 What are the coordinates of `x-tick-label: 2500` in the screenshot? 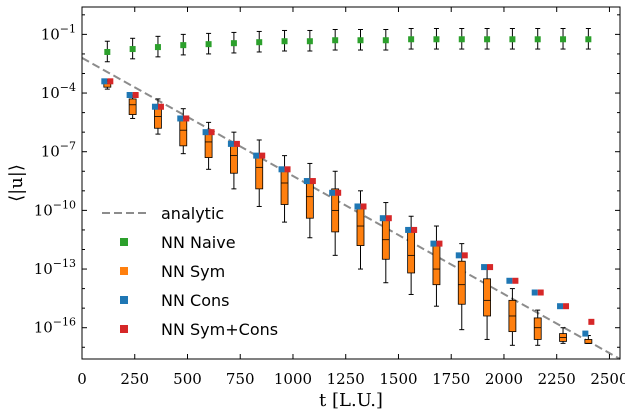 It's located at (607, 379).